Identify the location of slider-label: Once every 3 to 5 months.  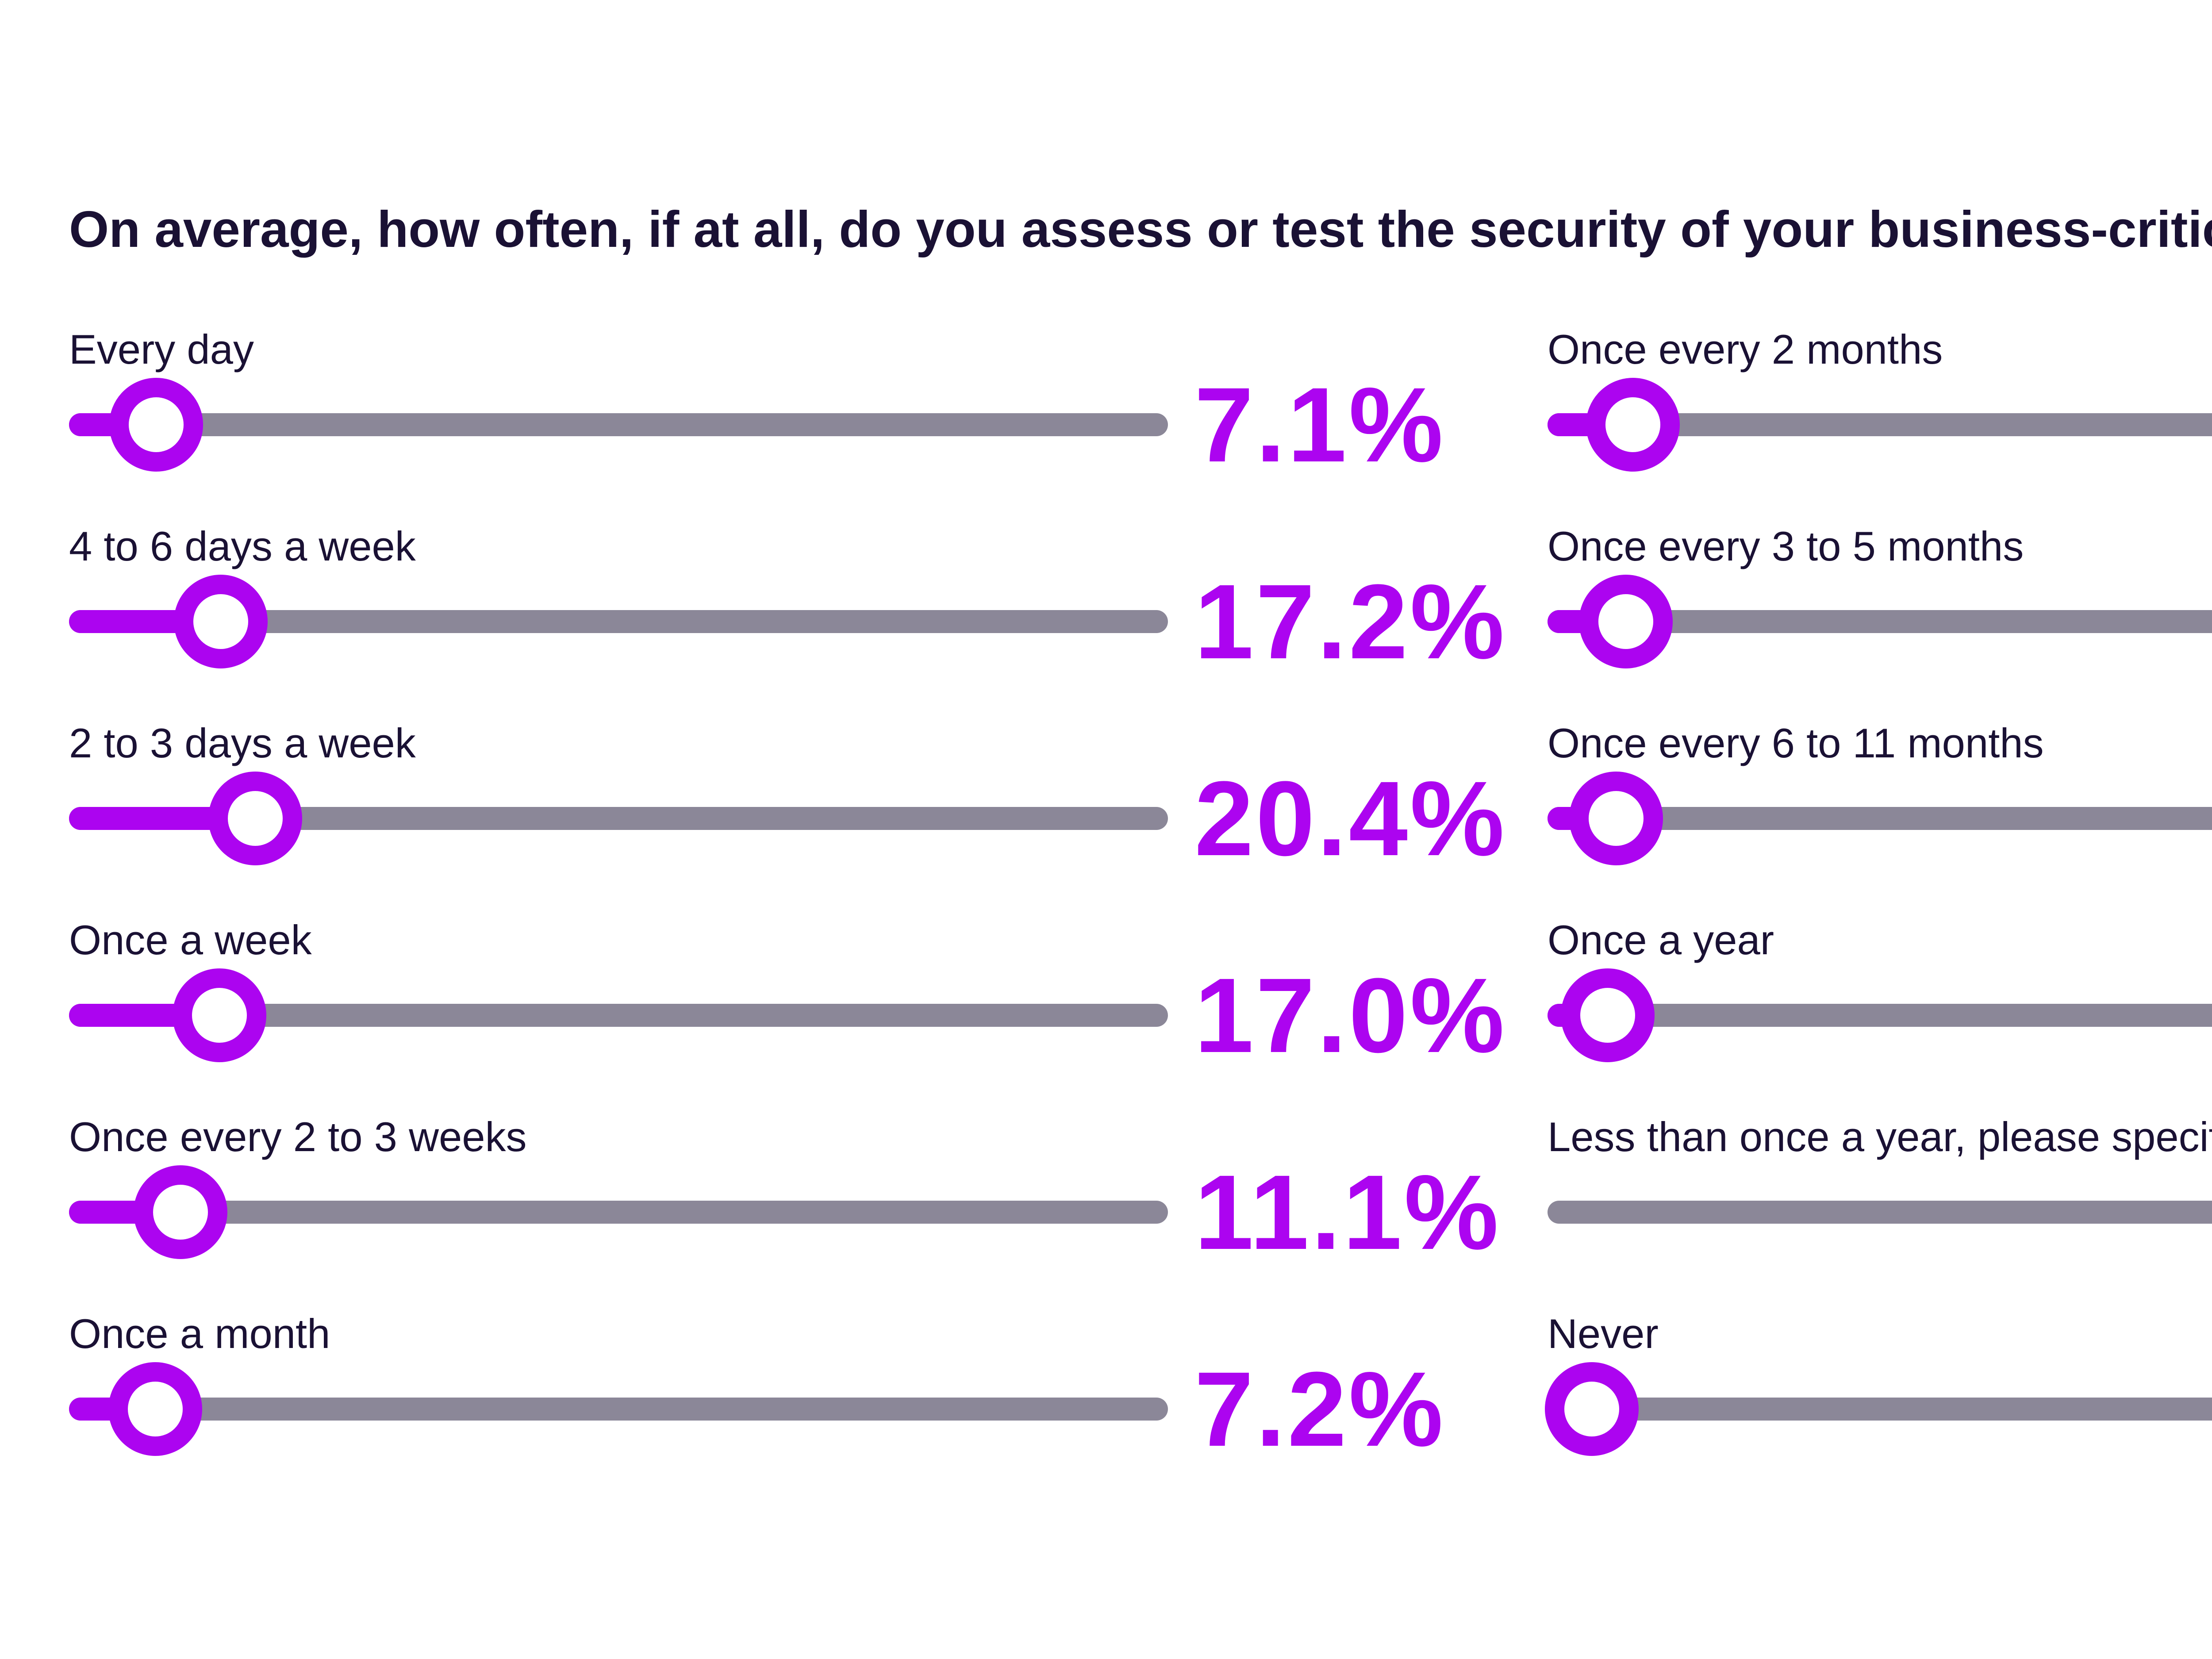
(1786, 546).